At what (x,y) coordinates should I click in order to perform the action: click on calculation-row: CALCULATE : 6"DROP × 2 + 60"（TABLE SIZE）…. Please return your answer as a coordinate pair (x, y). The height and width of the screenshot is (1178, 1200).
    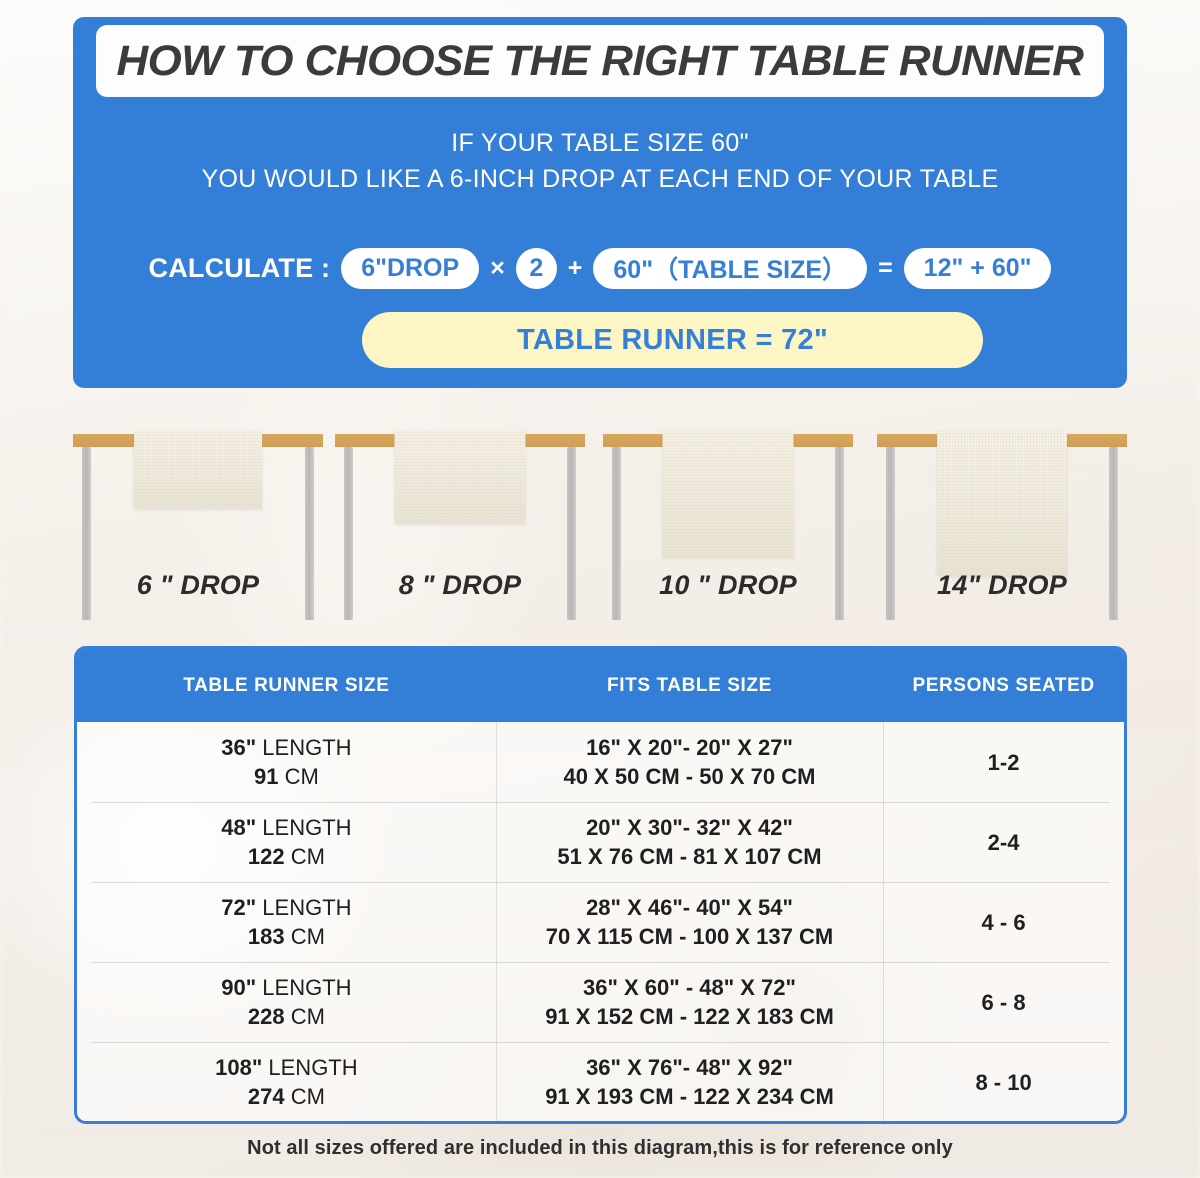
    Looking at the image, I should click on (600, 268).